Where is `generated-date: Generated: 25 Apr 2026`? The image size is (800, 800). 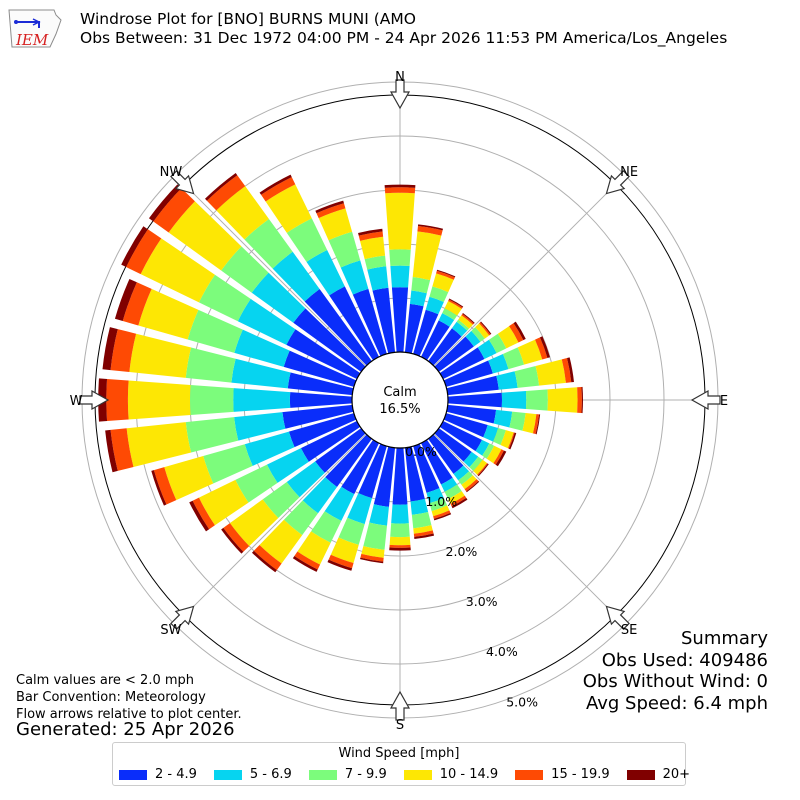
generated-date: Generated: 25 Apr 2026 is located at coordinates (125, 729).